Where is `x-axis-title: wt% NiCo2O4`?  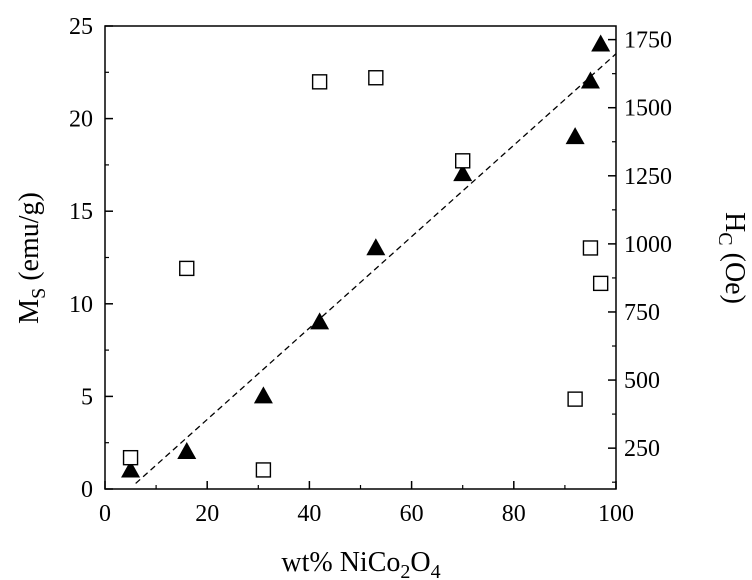 x-axis-title: wt% NiCo2O4 is located at coordinates (360, 563).